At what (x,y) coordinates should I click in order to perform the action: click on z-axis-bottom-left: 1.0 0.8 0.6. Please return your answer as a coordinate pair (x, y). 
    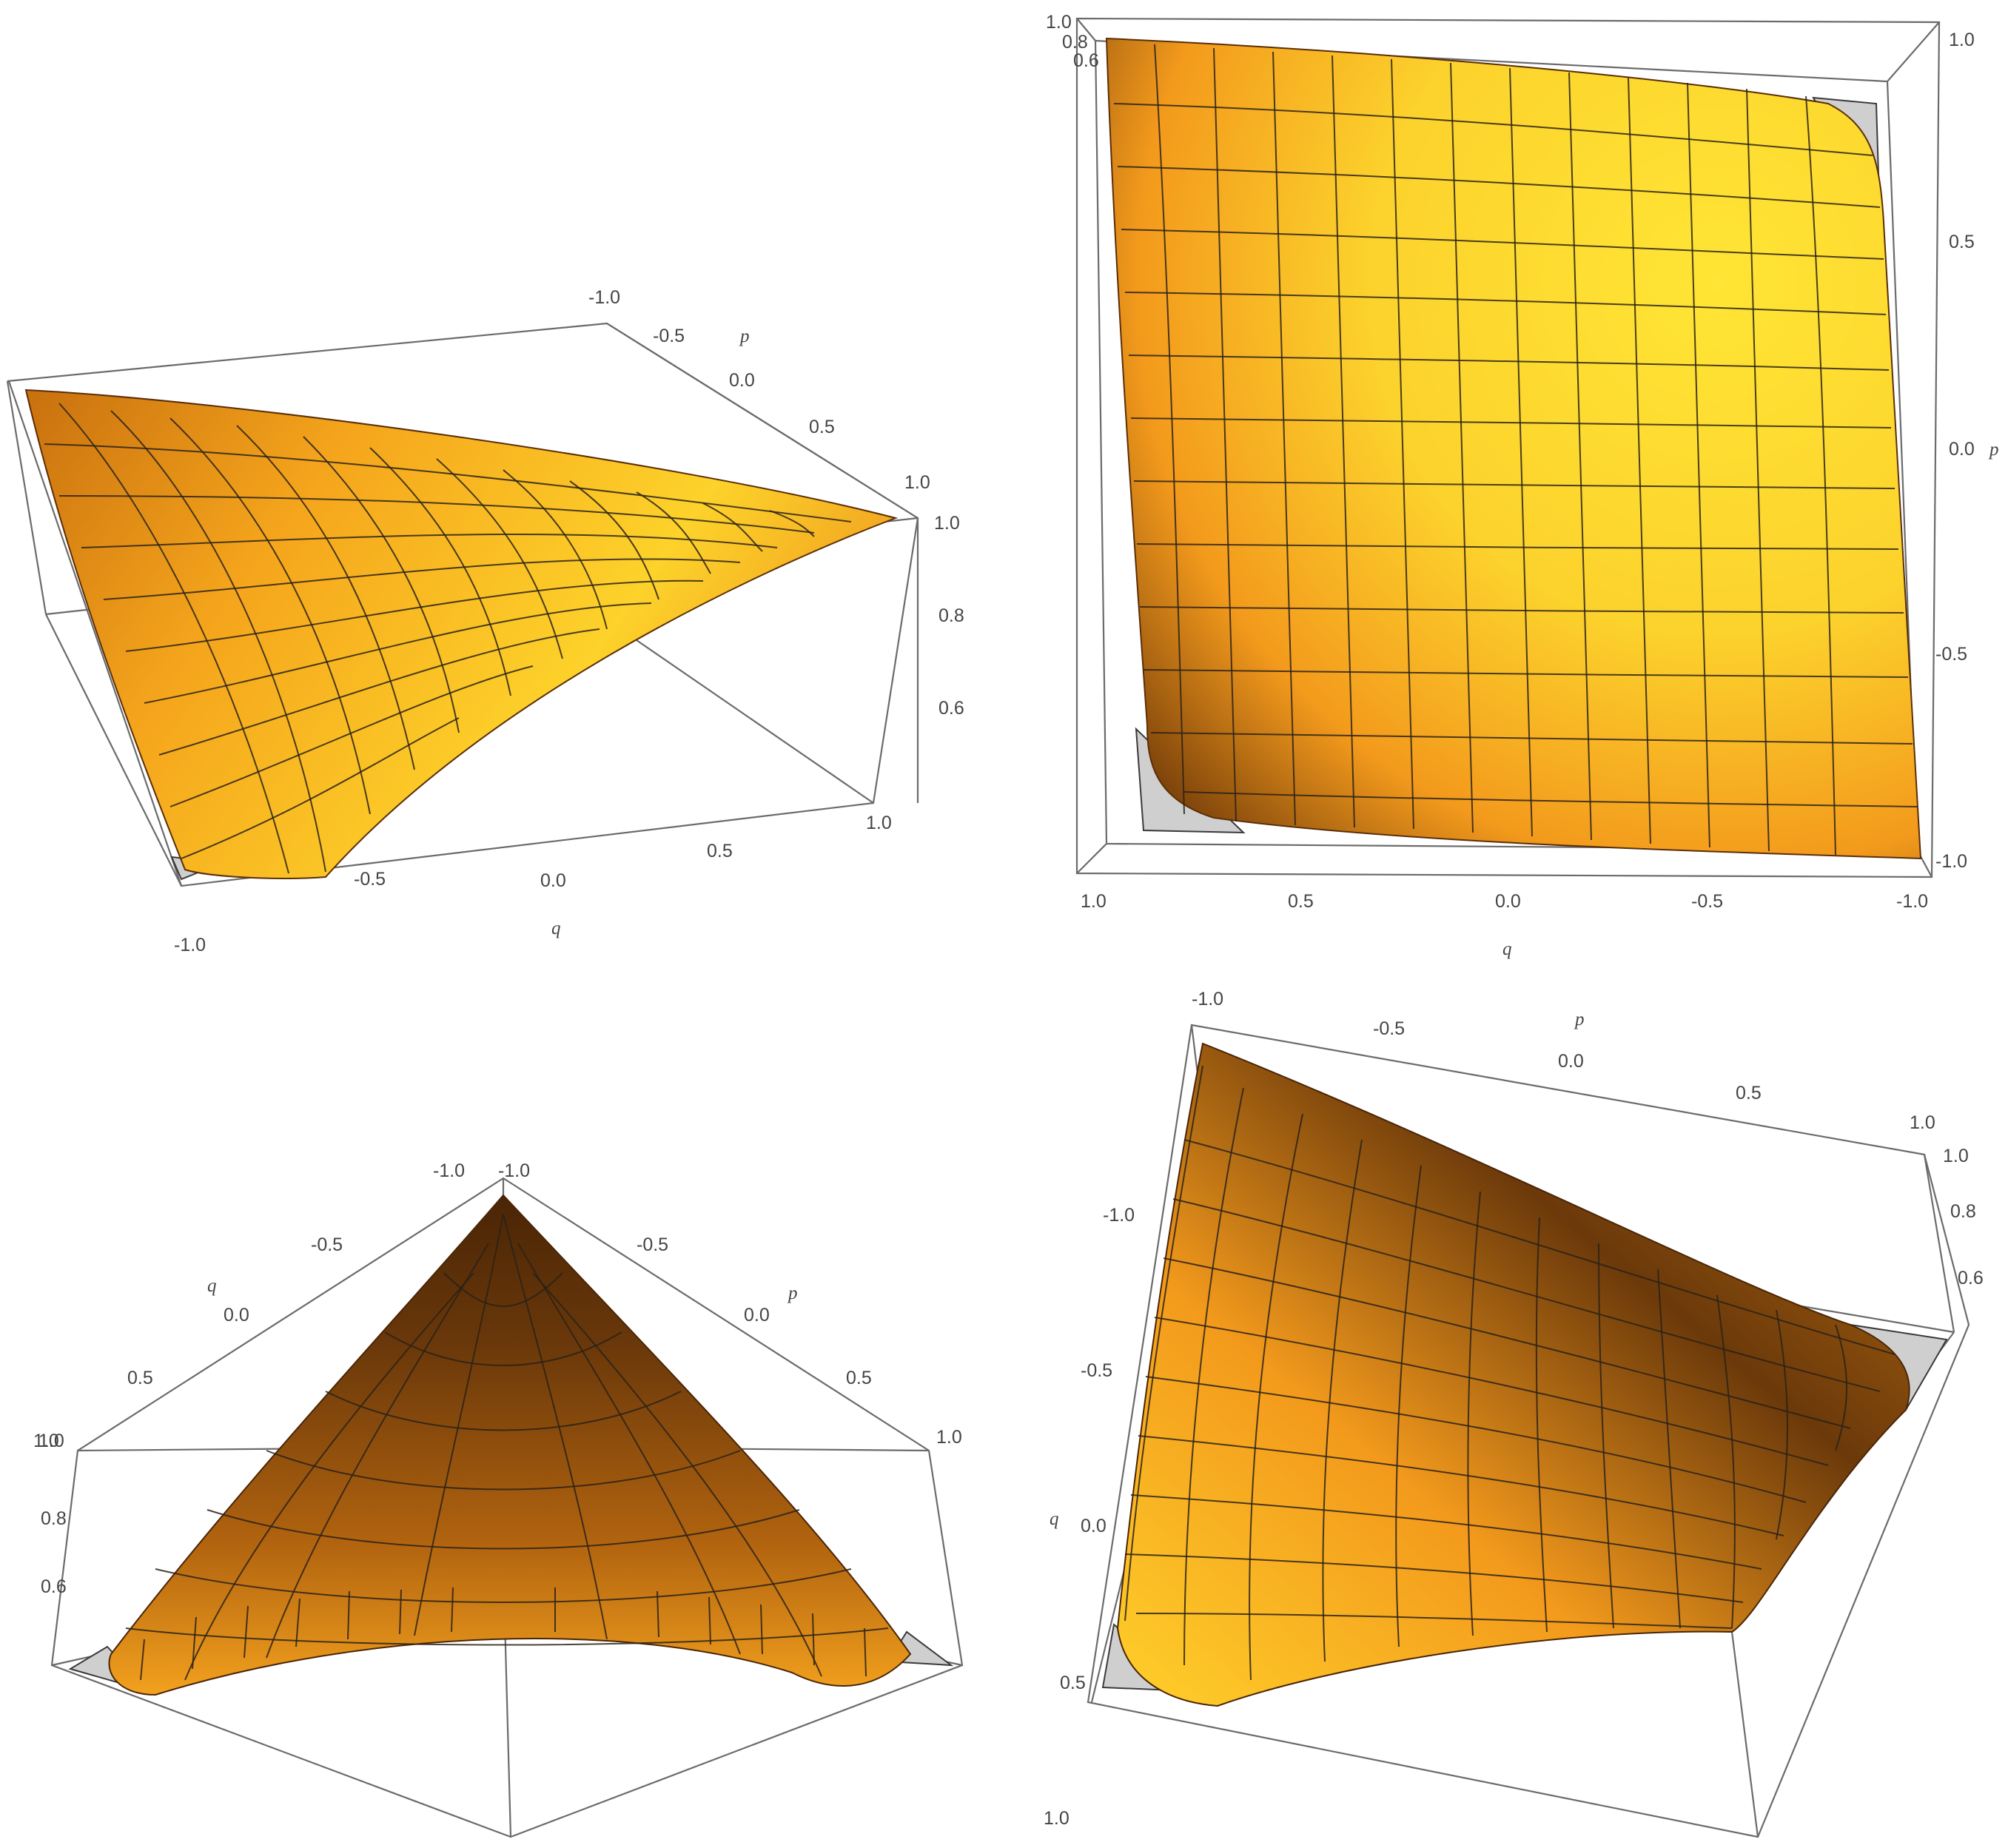
    Looking at the image, I should click on (50, 1514).